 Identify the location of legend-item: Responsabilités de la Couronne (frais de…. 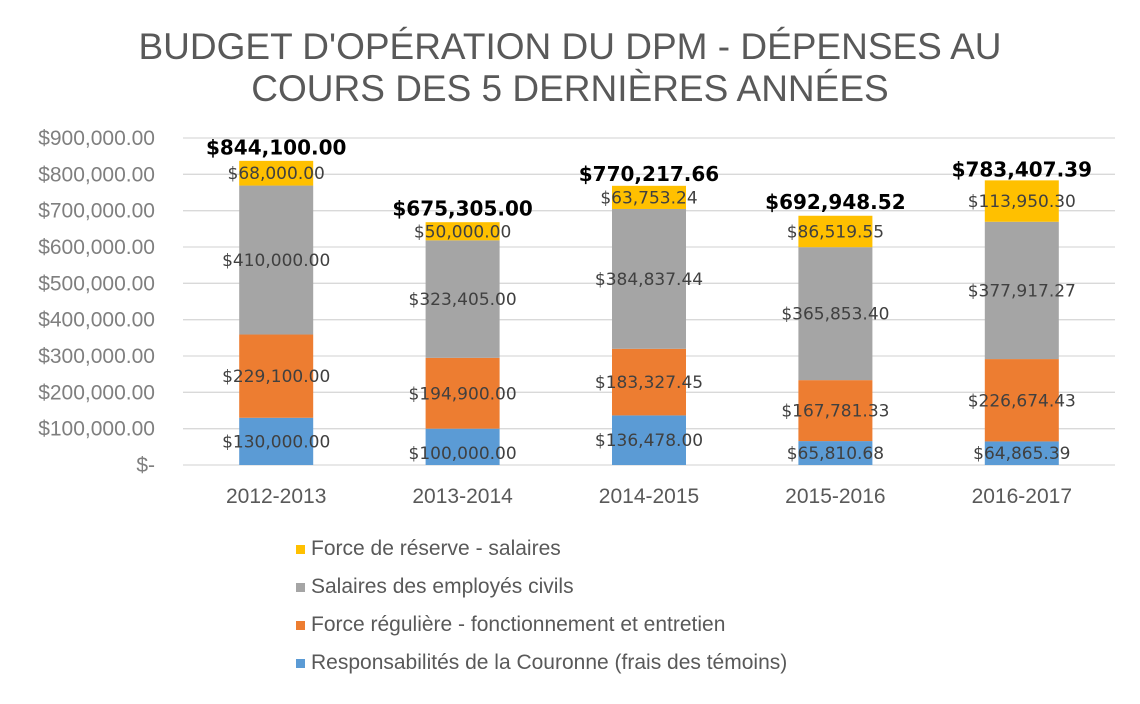
(541, 663).